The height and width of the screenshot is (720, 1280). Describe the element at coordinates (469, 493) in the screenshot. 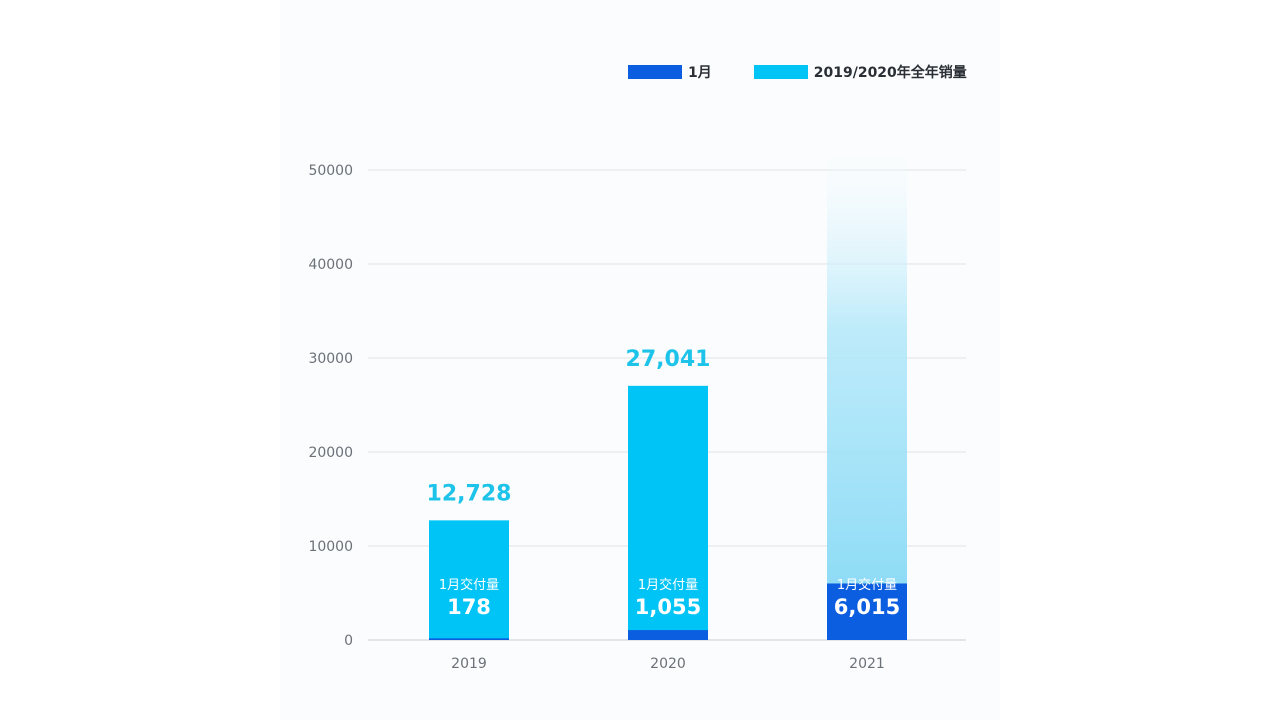

I see `annual-value-label: 12,728` at that location.